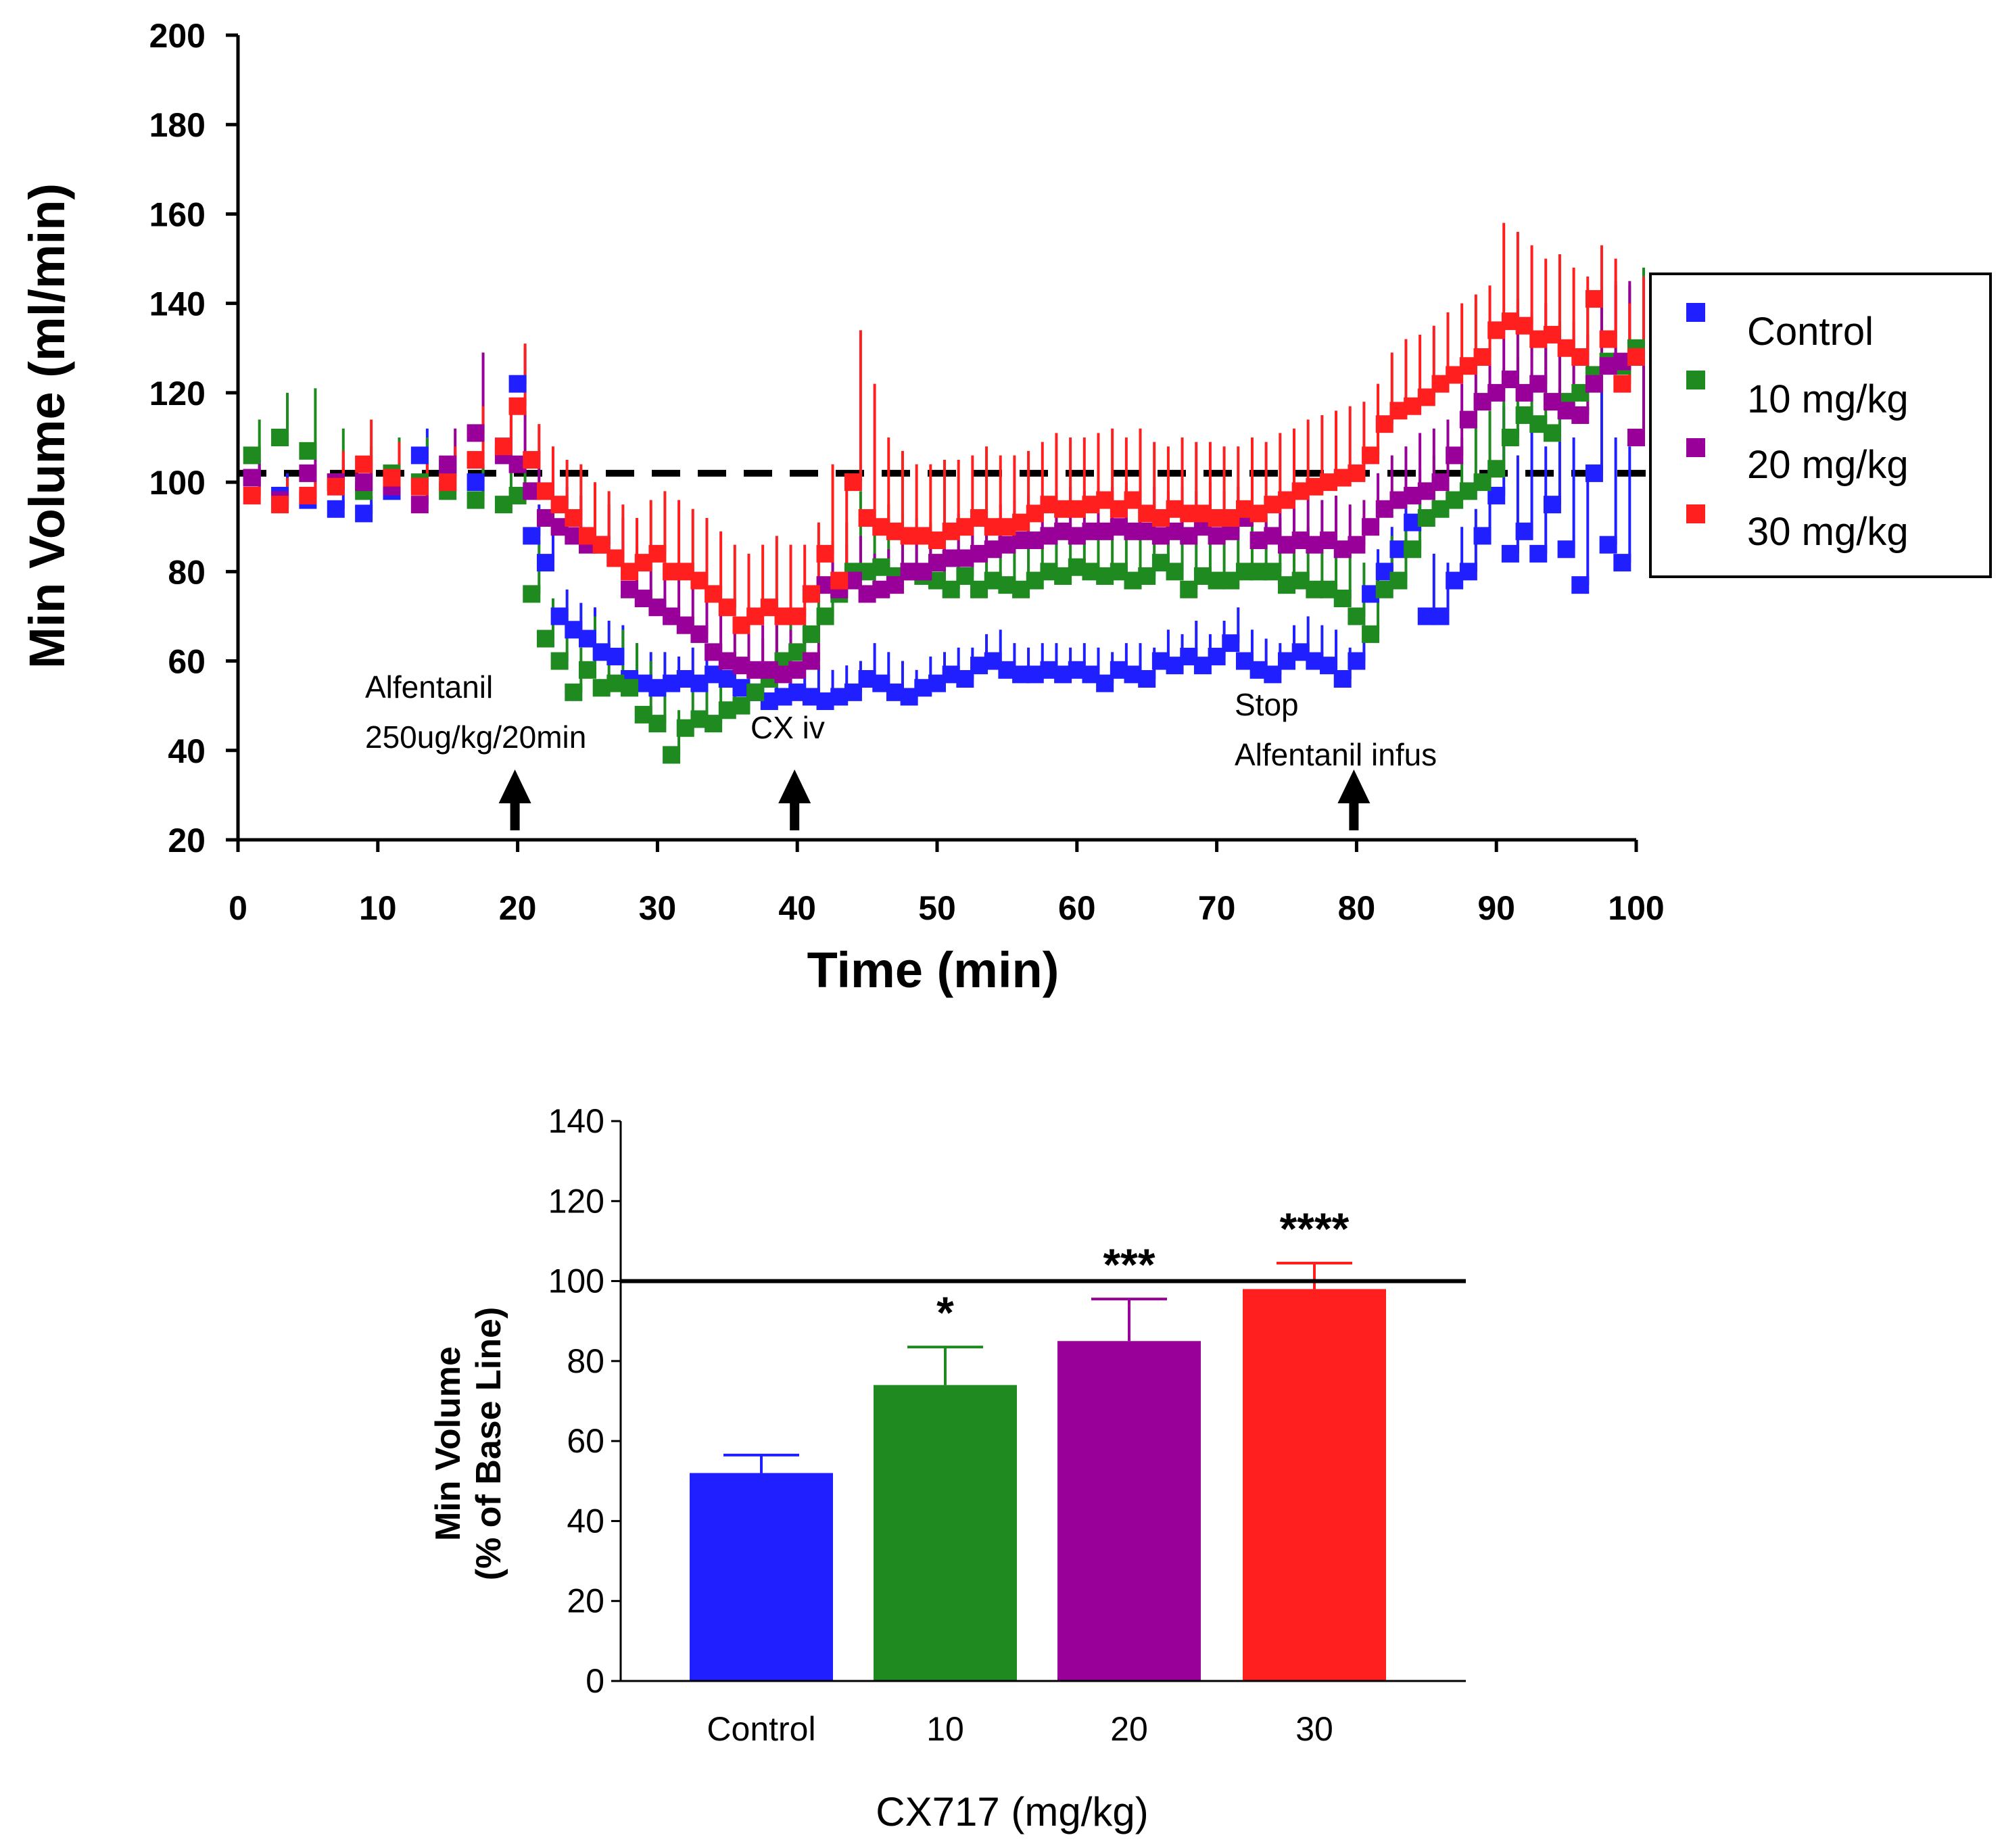 Image resolution: width=2002 pixels, height=1848 pixels. Describe the element at coordinates (187, 751) in the screenshot. I see `top-y-tick-label: 40` at that location.